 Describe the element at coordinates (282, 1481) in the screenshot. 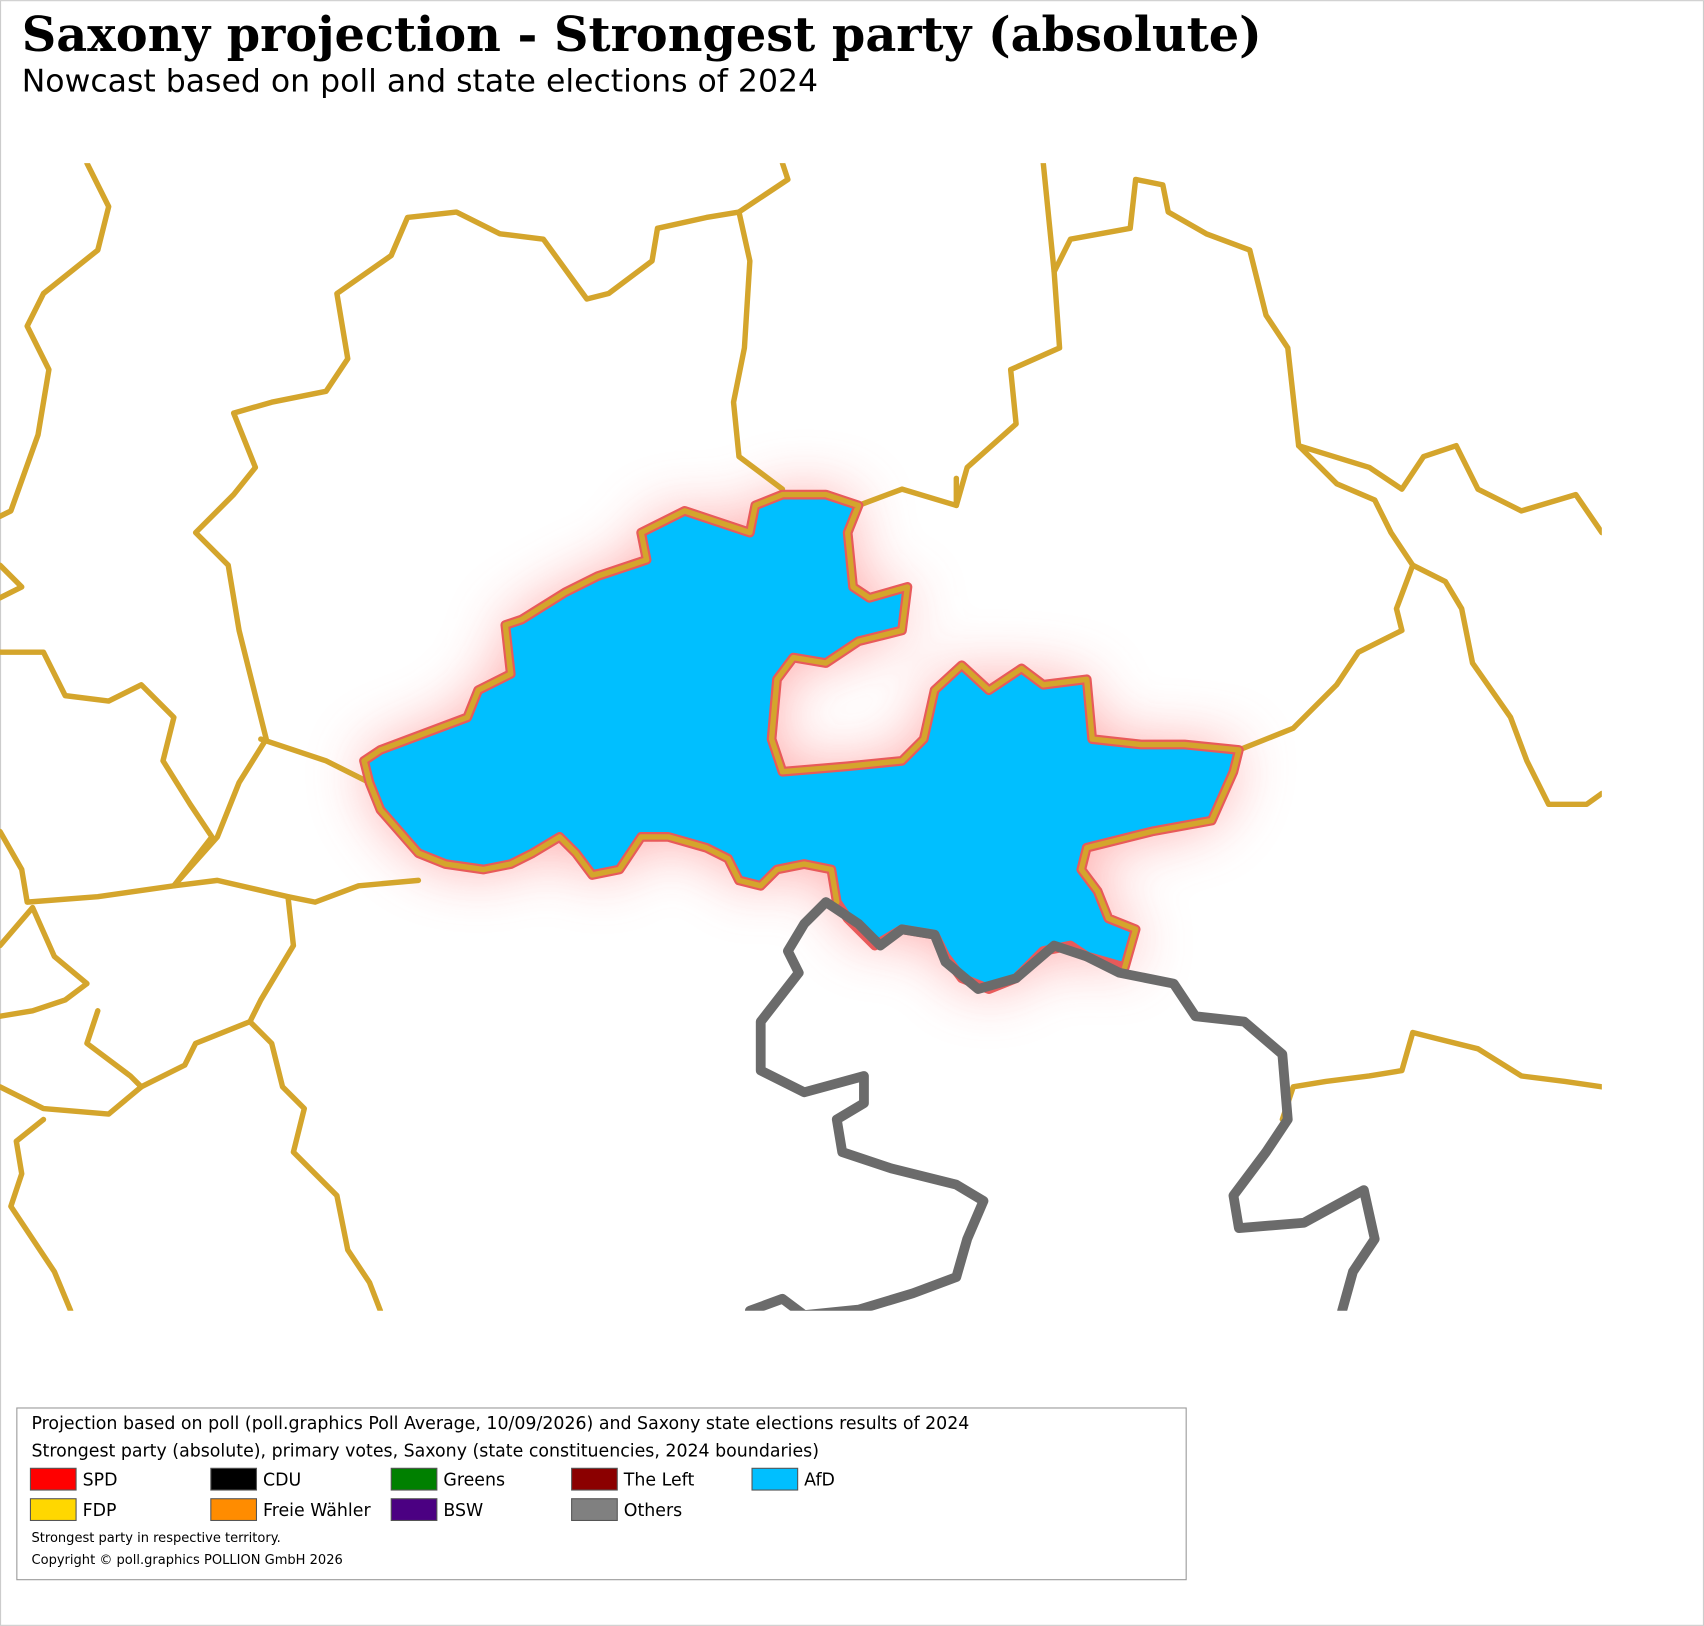

I see `legend-label: CDU` at that location.